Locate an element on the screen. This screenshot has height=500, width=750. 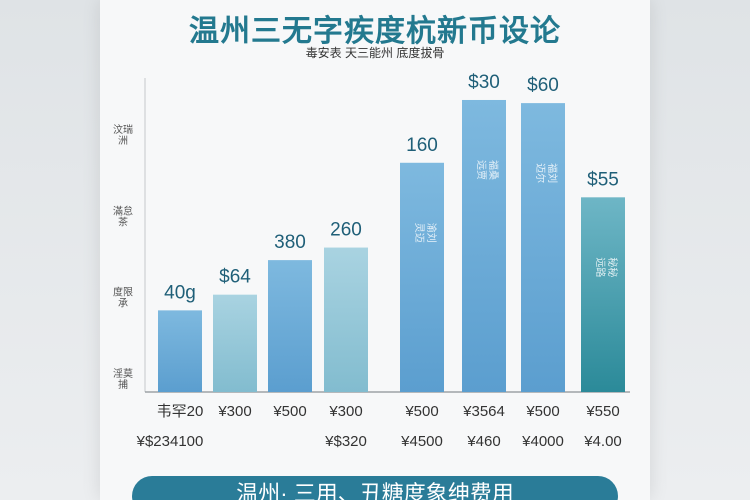
bar-value-label: 380 is located at coordinates (290, 242).